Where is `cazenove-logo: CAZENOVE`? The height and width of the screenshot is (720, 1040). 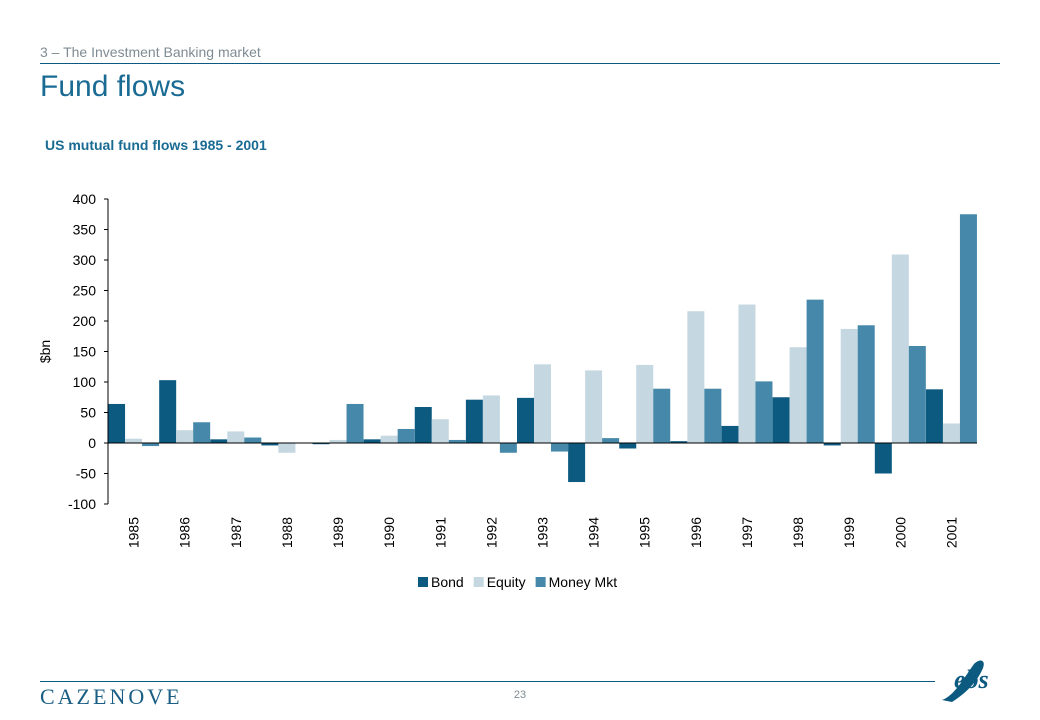
cazenove-logo: CAZENOVE is located at coordinates (111, 696).